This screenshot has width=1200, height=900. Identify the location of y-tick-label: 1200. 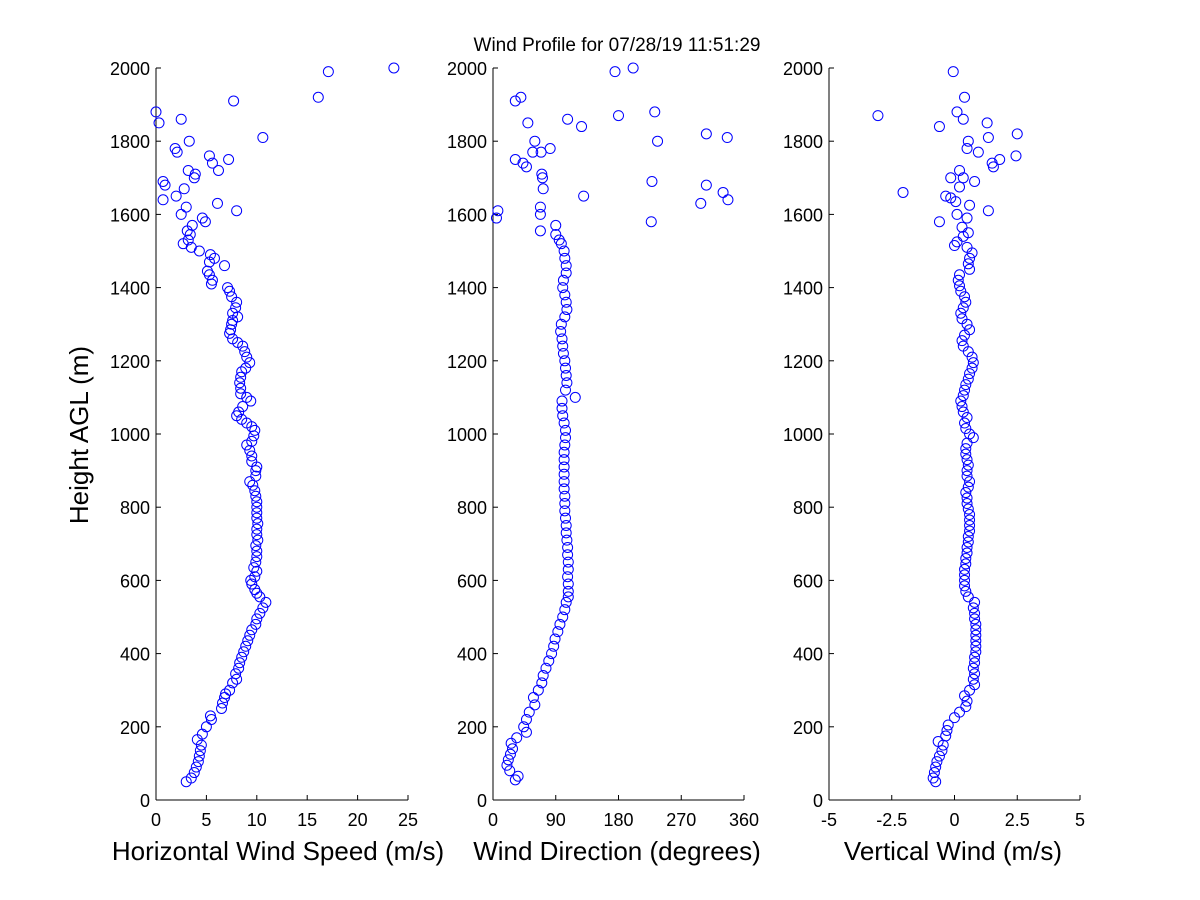
(130, 362).